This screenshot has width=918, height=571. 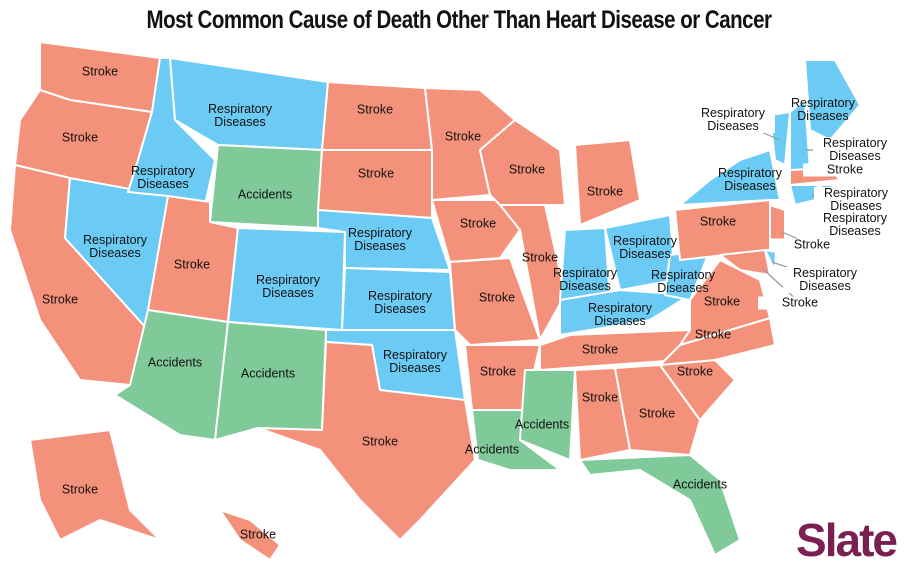 What do you see at coordinates (847, 540) in the screenshot?
I see `brand-logo: Slate` at bounding box center [847, 540].